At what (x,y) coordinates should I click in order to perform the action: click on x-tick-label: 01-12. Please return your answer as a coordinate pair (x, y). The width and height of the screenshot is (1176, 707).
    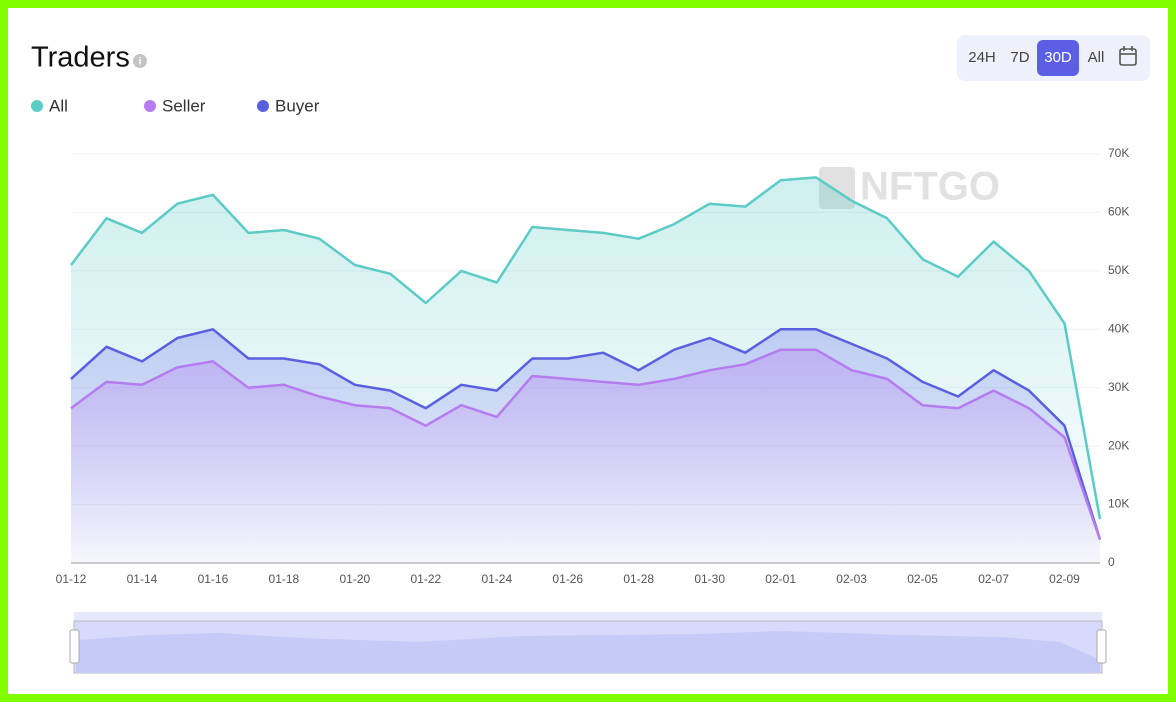
    Looking at the image, I should click on (71, 579).